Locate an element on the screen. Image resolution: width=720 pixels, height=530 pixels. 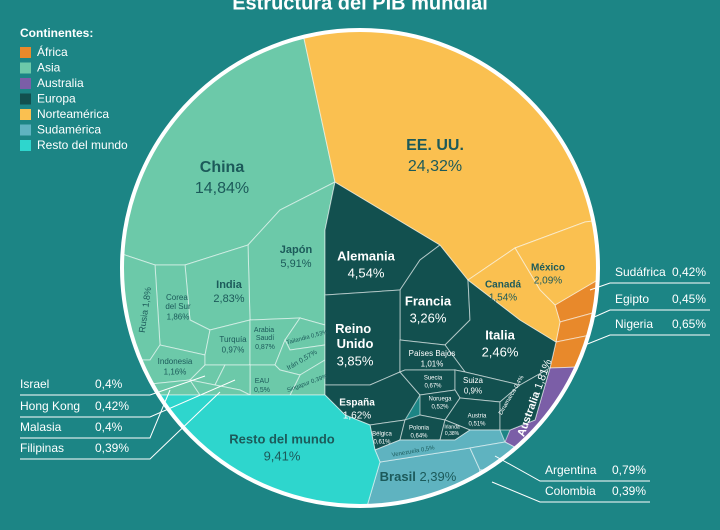
cell-name-label: Austria is located at coordinates (477, 417).